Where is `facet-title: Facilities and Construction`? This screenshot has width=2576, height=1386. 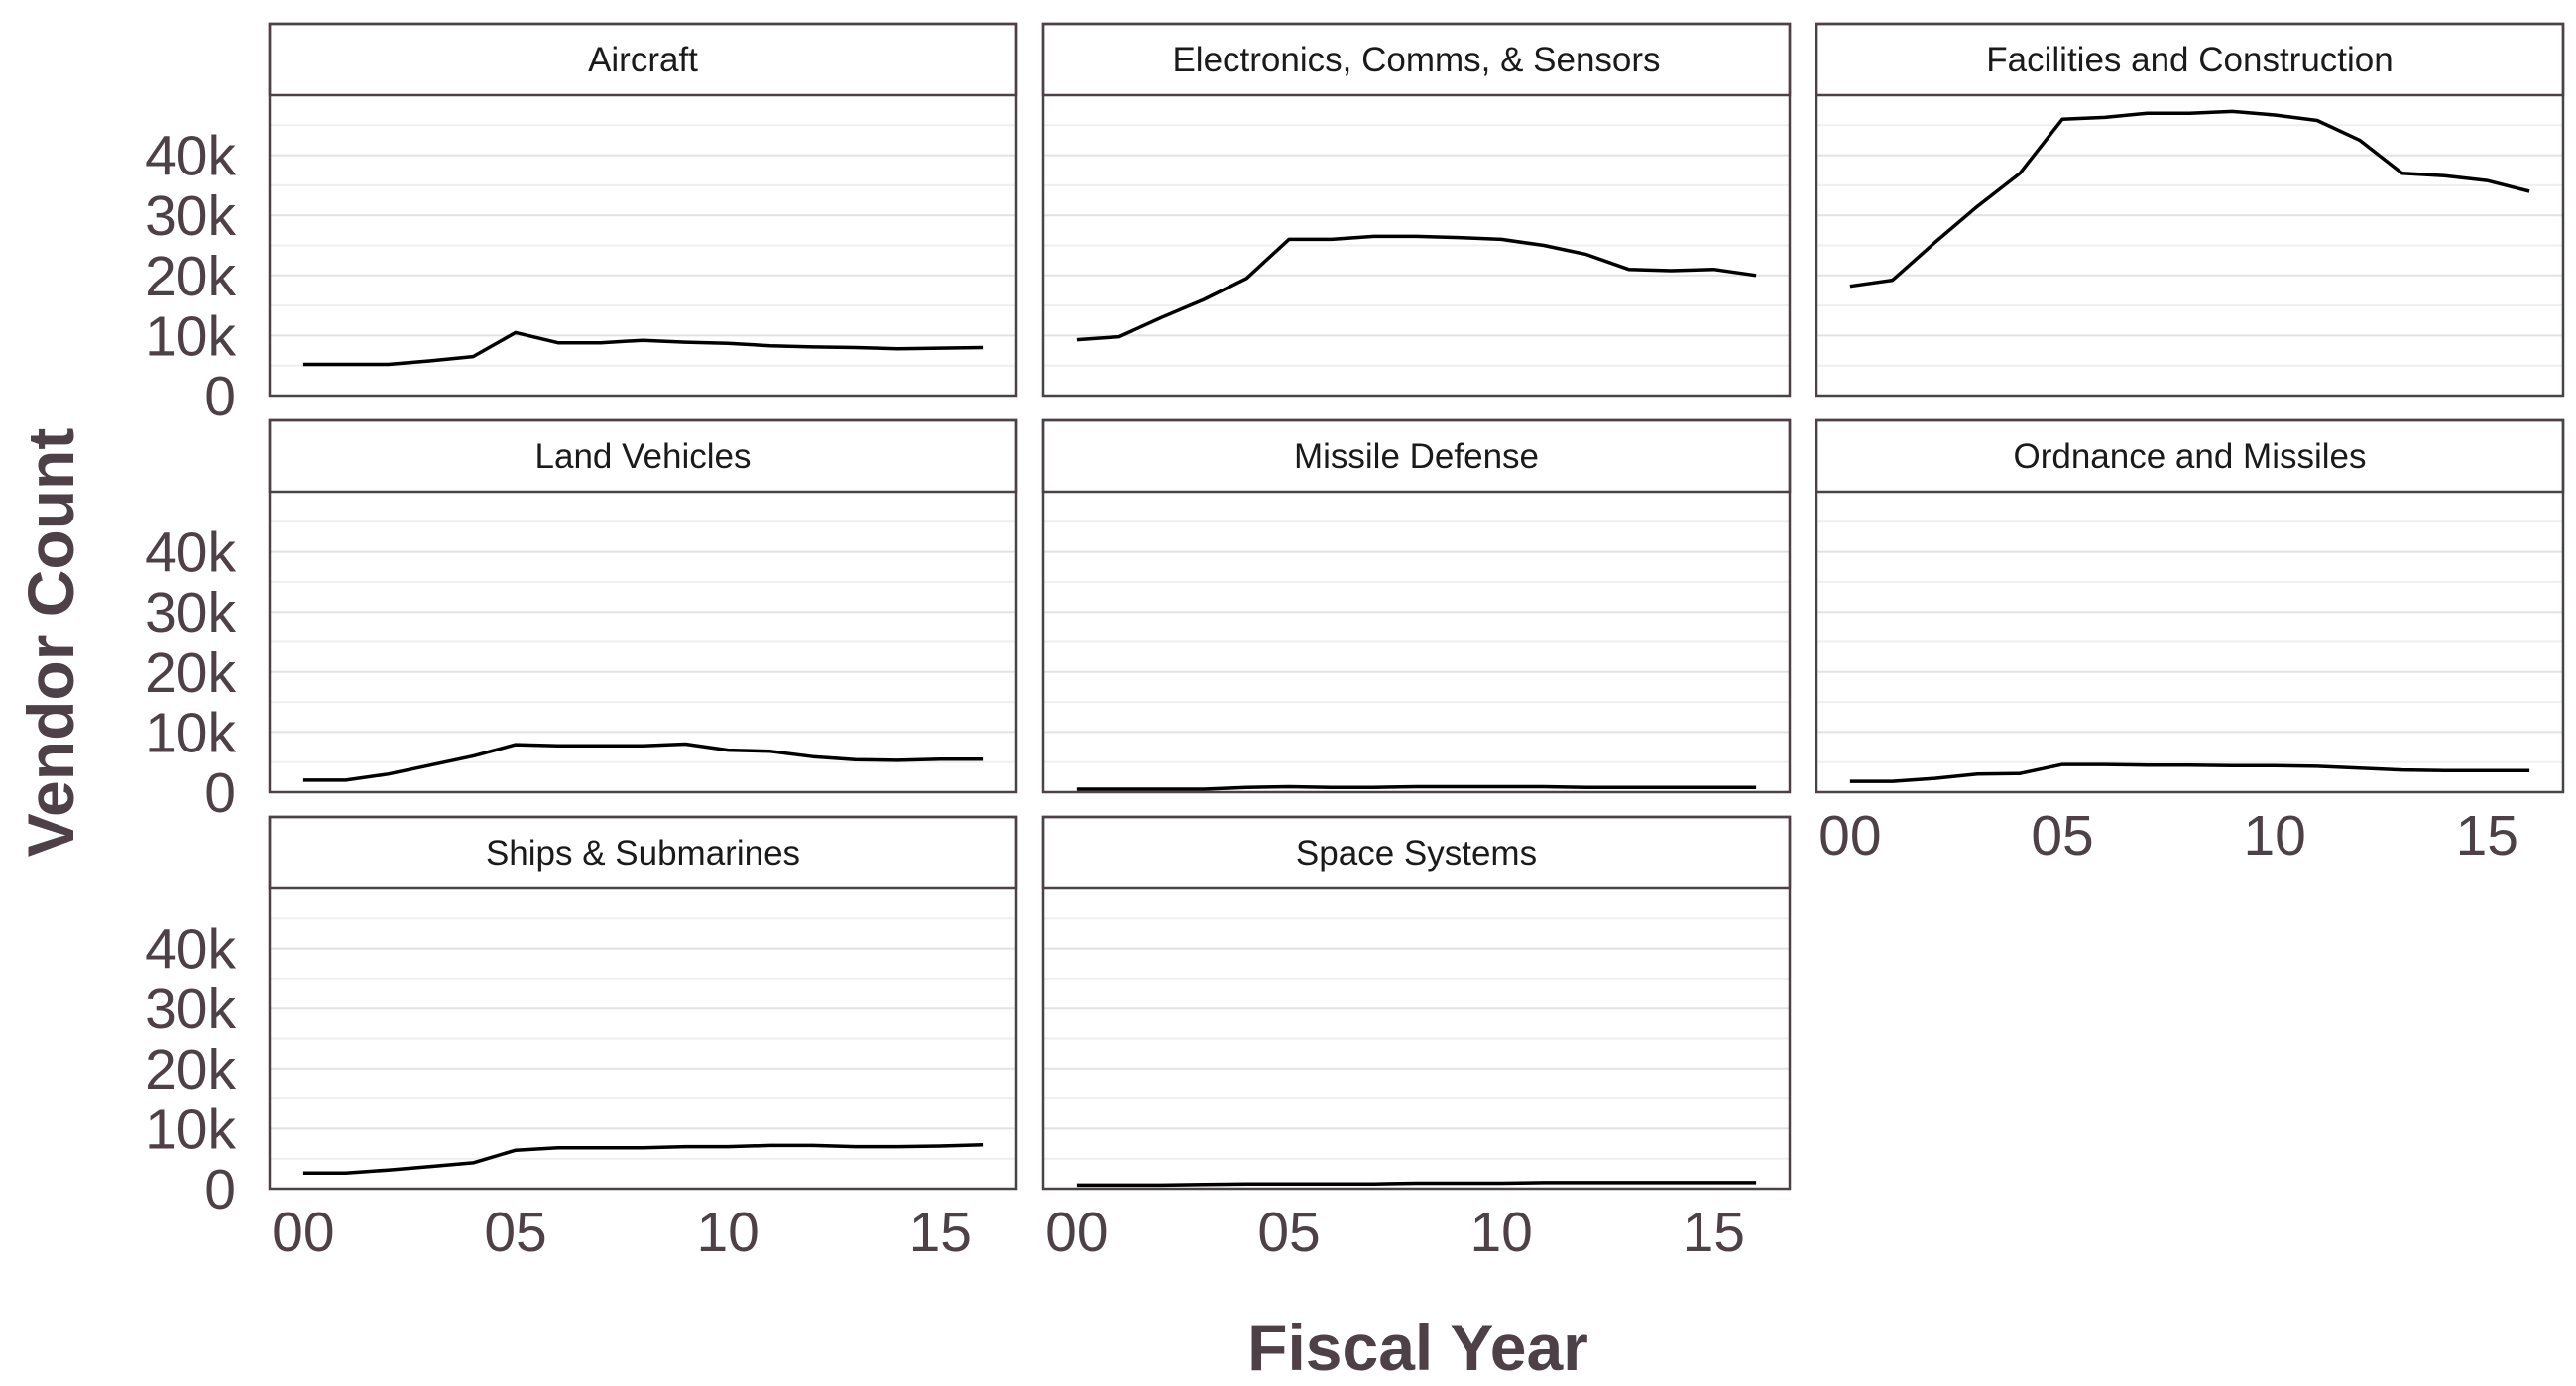 facet-title: Facilities and Construction is located at coordinates (2189, 60).